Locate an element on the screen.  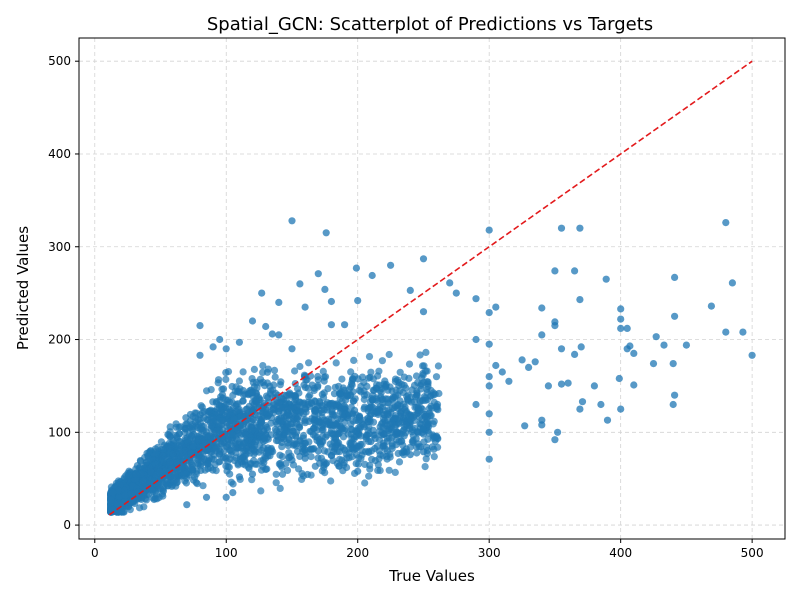
x-axis-label: True Values is located at coordinates (431, 576).